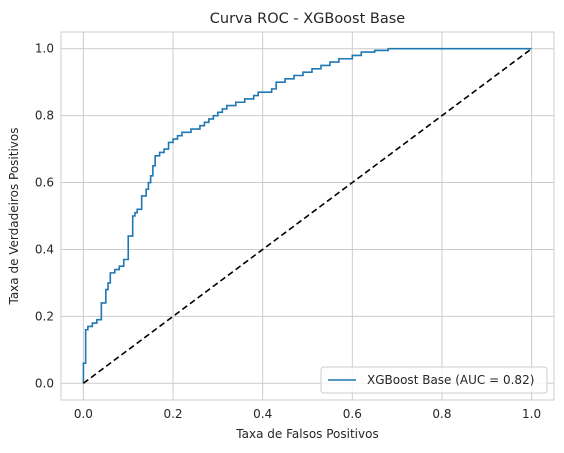 Image resolution: width=564 pixels, height=453 pixels. I want to click on x-tick-label: 0.6, so click(352, 414).